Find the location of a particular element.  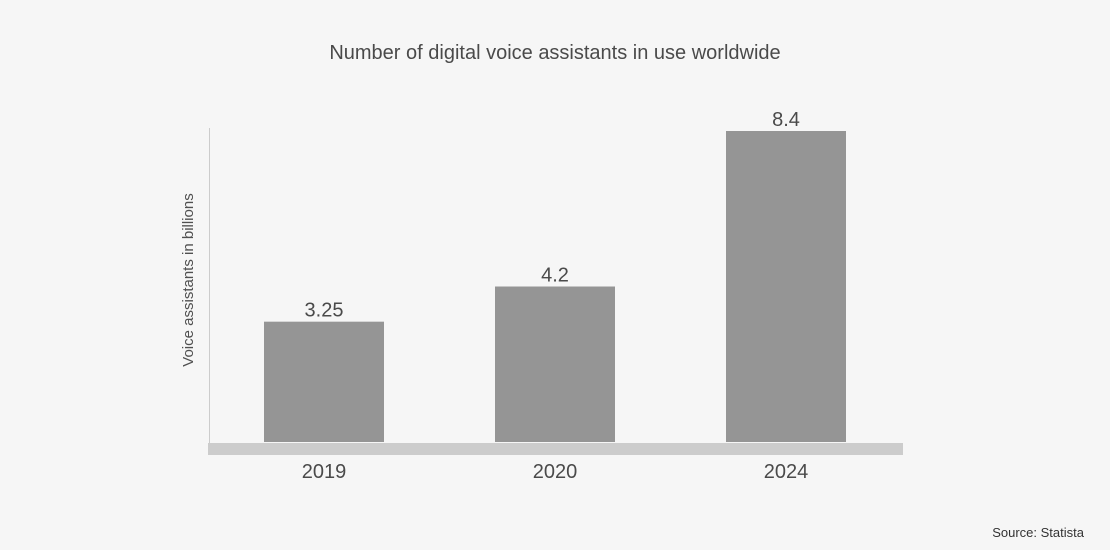

y-axis-label: Voice assistants in billions is located at coordinates (188, 279).